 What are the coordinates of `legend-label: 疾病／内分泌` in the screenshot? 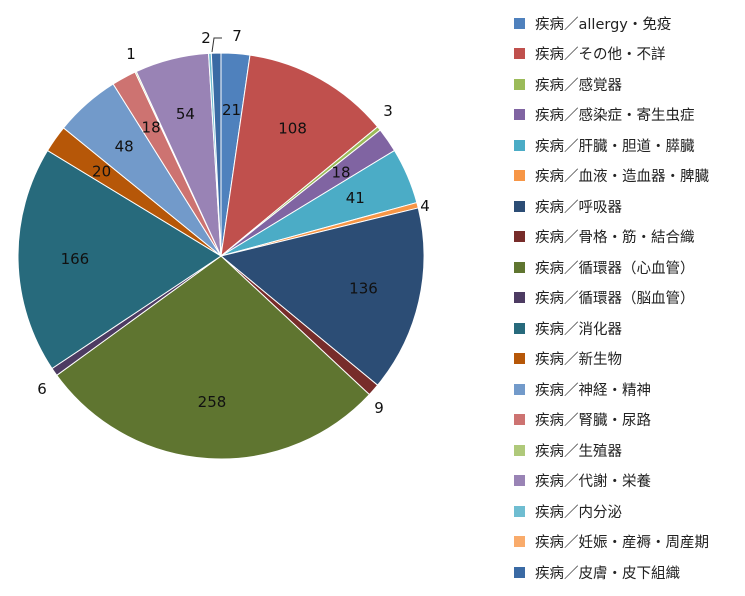 It's located at (578, 512).